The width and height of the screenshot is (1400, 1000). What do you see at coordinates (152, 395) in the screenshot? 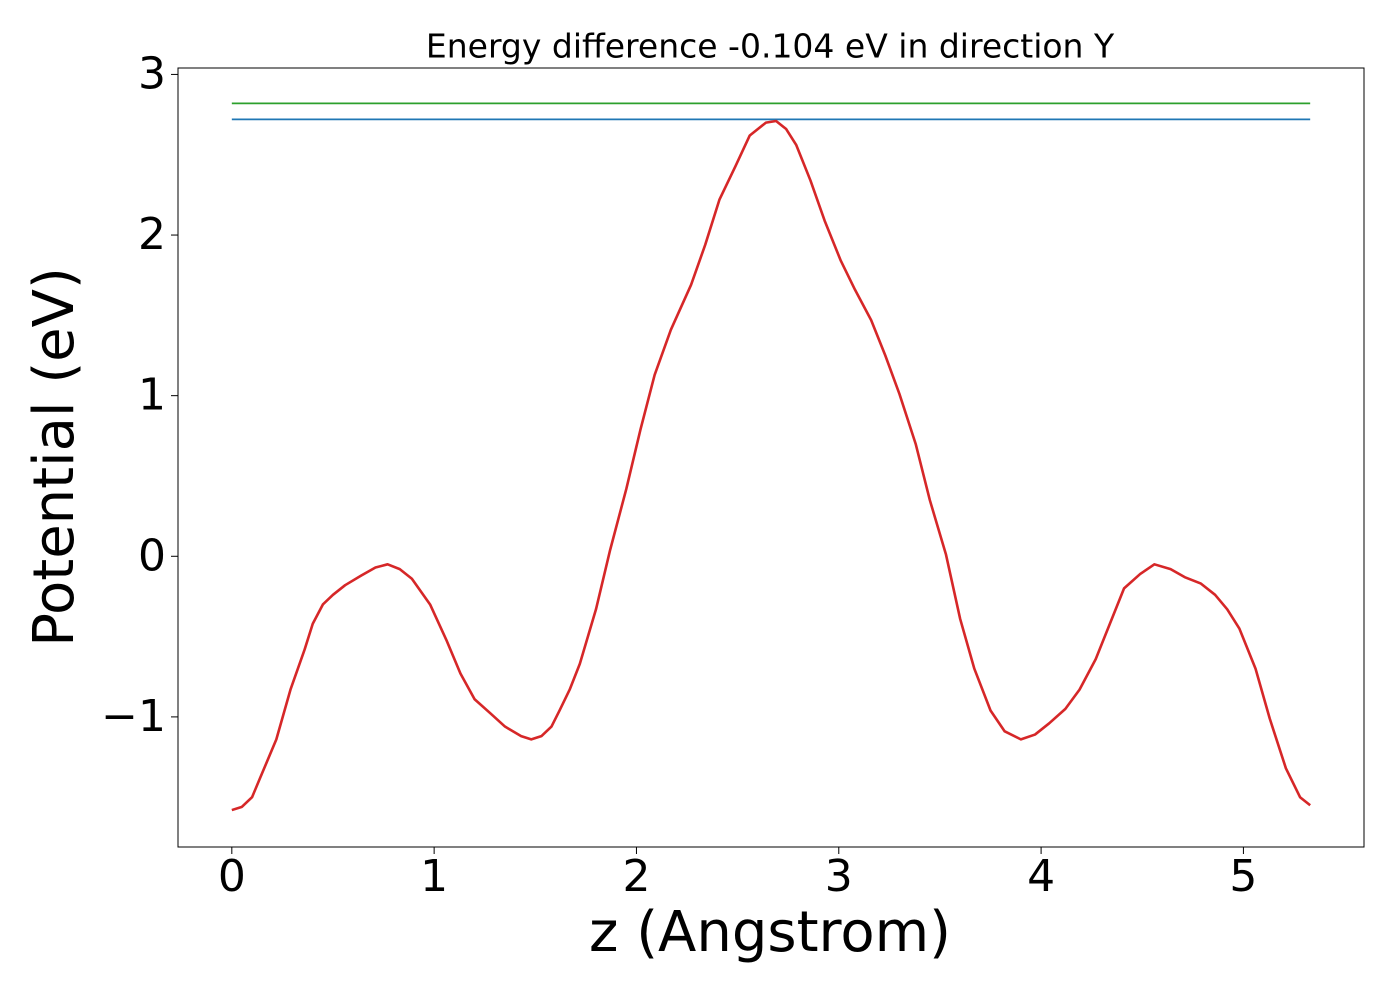
I see `y-tick-label: 1` at bounding box center [152, 395].